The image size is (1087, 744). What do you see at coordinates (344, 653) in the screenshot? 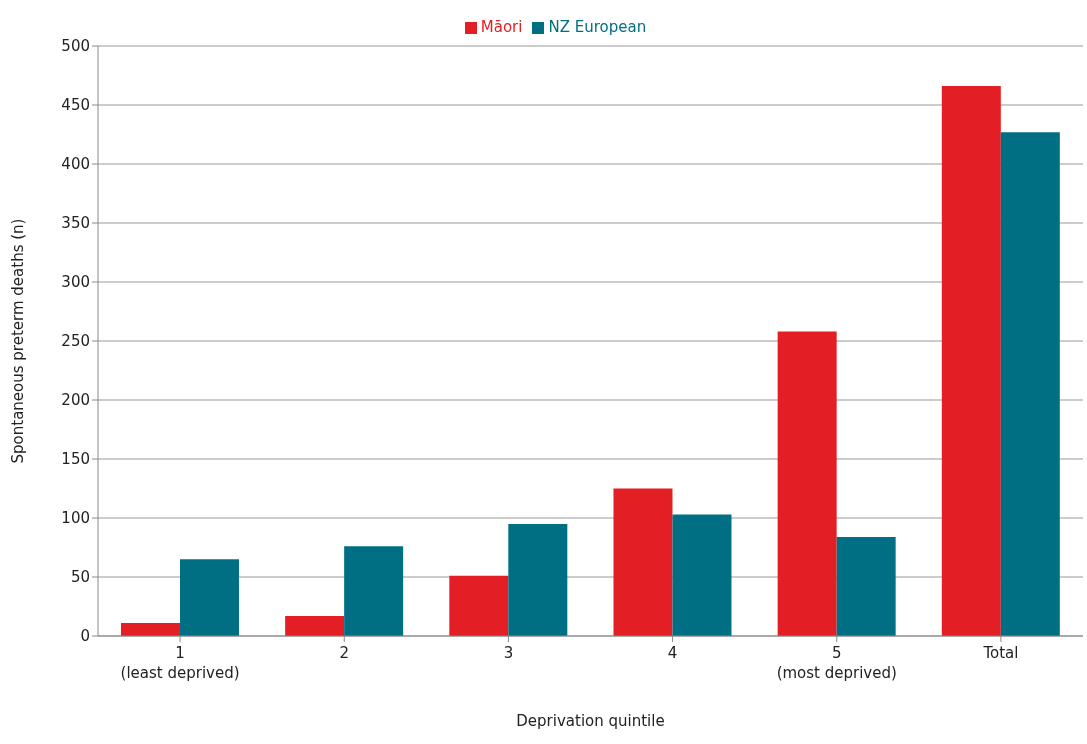
I see `x-tick-label: 2` at bounding box center [344, 653].